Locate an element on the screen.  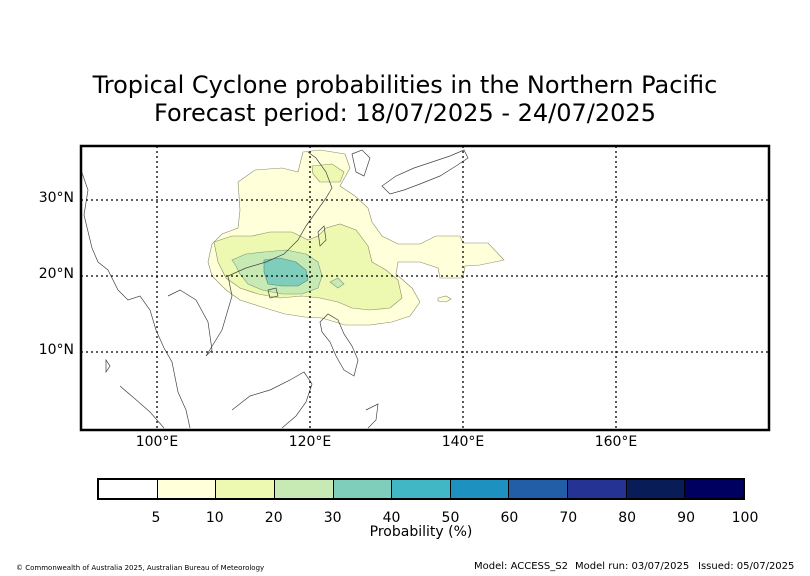
colorbar-tick-80: 80 is located at coordinates (627, 518).